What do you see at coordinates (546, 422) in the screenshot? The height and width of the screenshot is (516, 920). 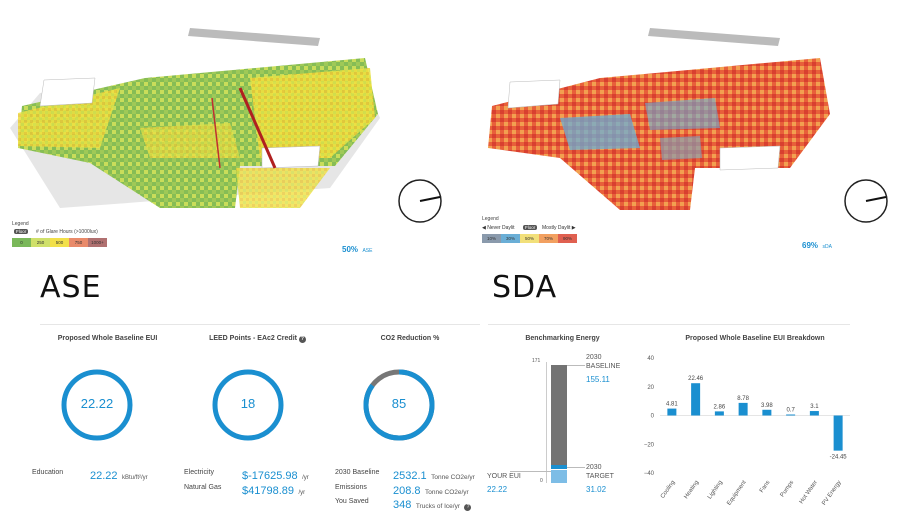 I see `bench-axis-line` at bounding box center [546, 422].